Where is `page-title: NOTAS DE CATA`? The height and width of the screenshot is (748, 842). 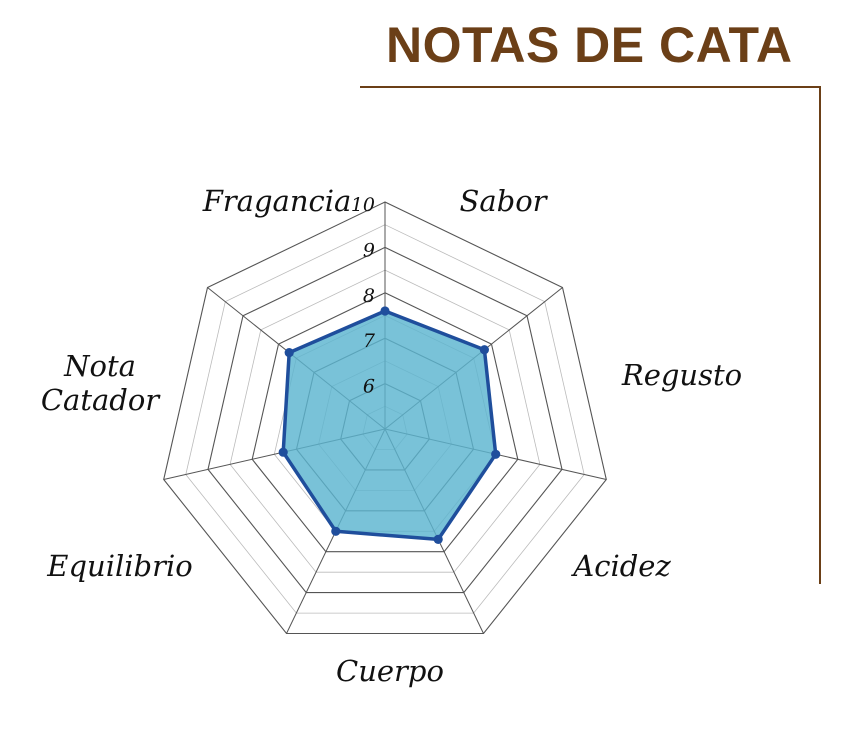 page-title: NOTAS DE CATA is located at coordinates (589, 45).